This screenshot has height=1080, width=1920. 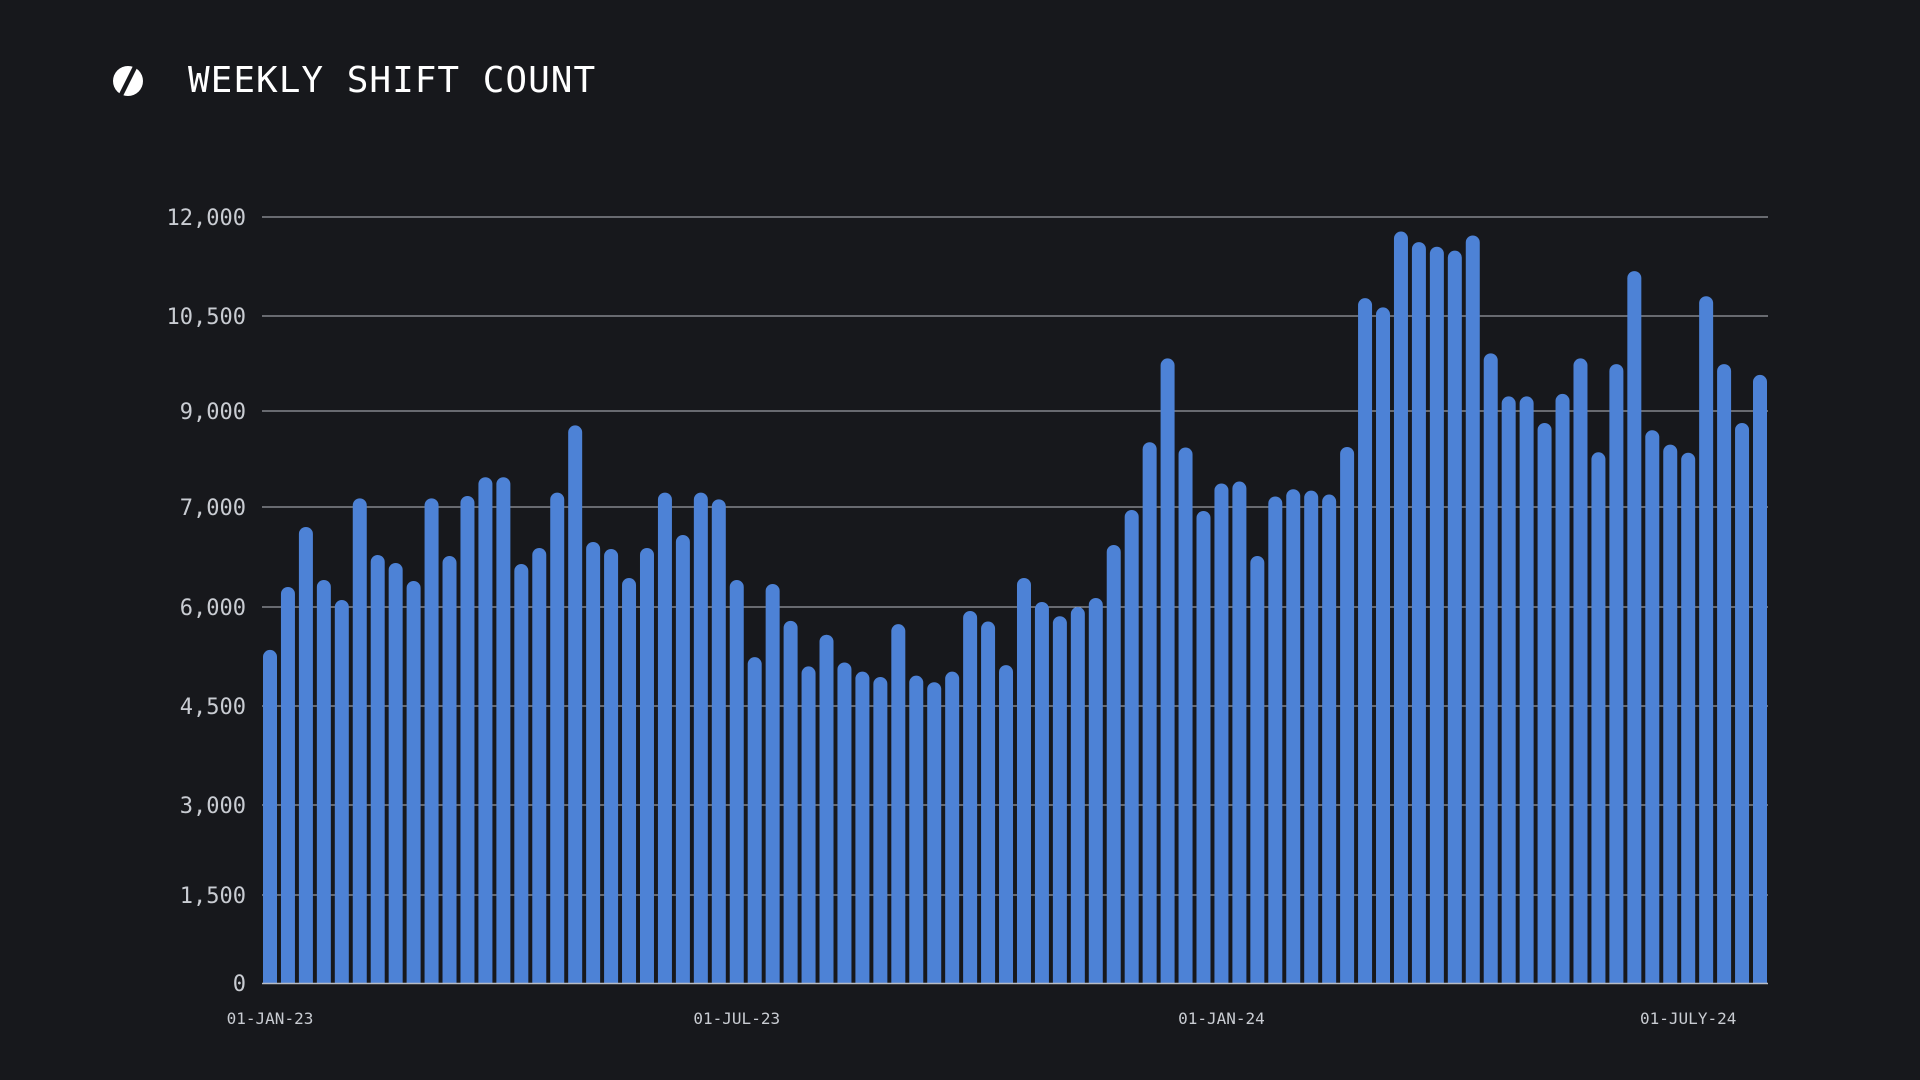 What do you see at coordinates (128, 81) in the screenshot?
I see `s-slash-logo-icon` at bounding box center [128, 81].